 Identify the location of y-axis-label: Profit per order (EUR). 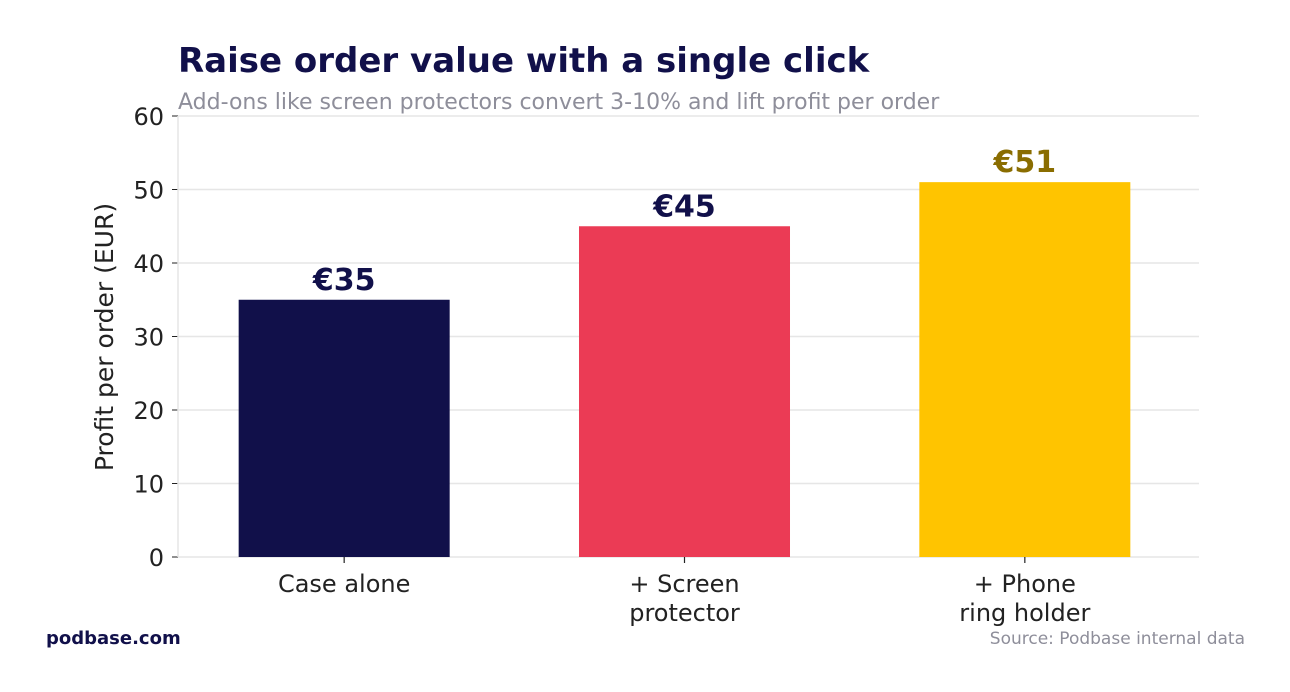
(104, 337).